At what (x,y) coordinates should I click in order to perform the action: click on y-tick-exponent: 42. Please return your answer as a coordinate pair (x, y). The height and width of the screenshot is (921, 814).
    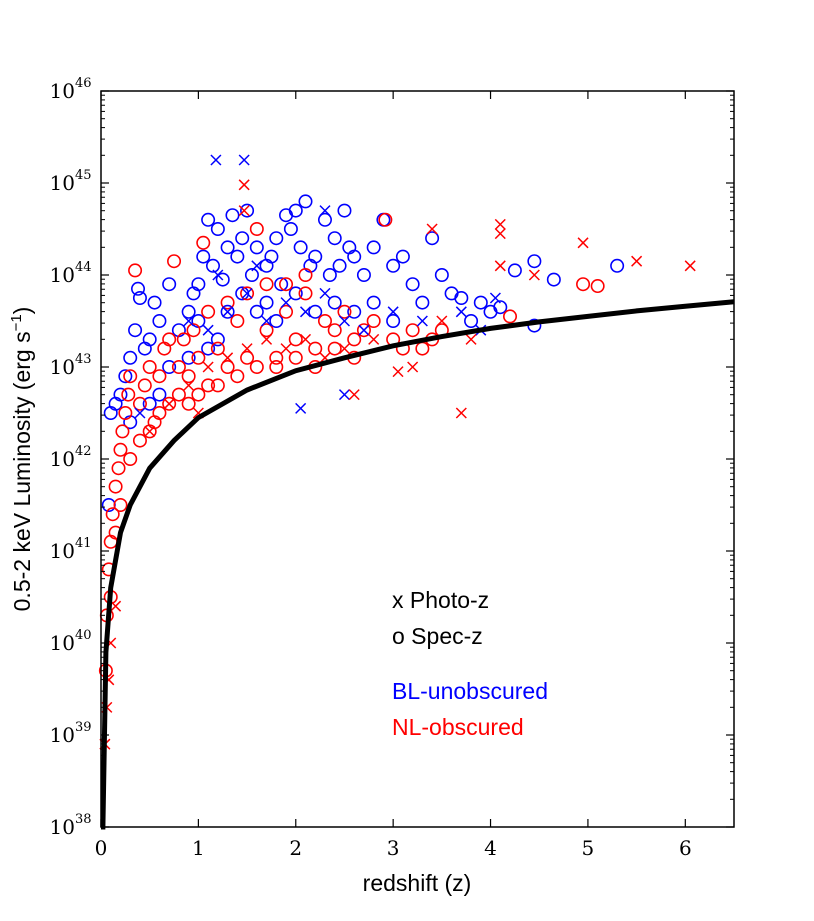
    Looking at the image, I should click on (83, 451).